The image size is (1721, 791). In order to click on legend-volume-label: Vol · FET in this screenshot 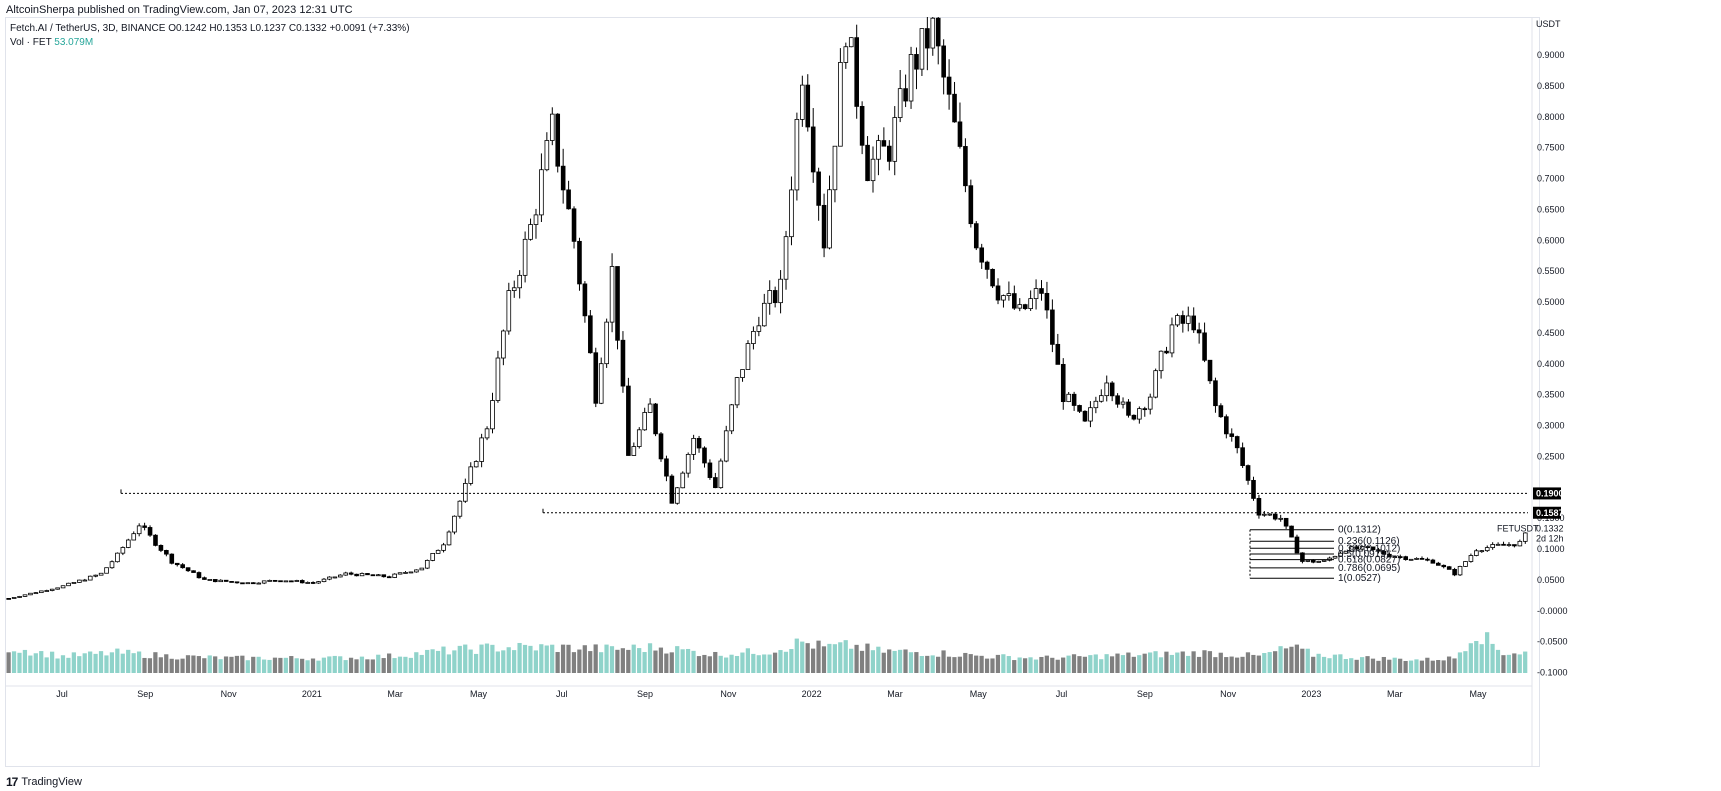, I will do `click(31, 42)`.